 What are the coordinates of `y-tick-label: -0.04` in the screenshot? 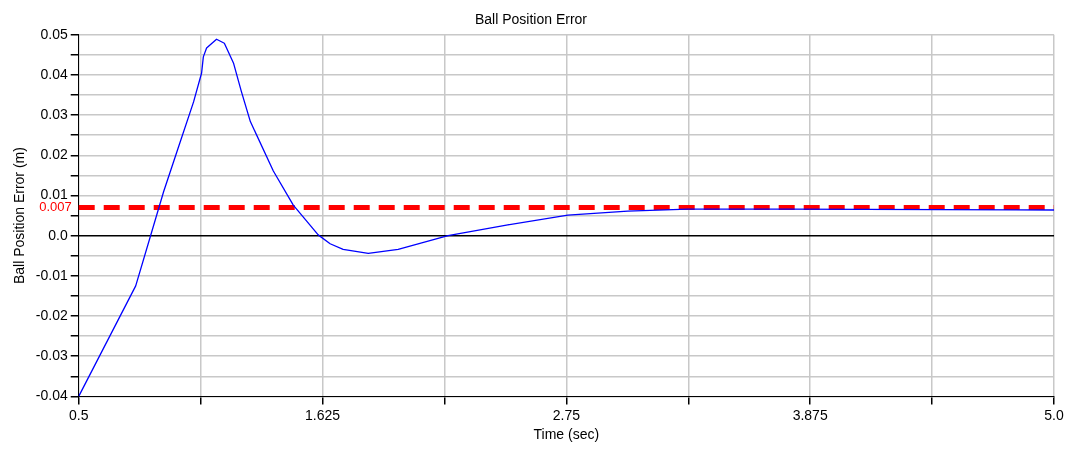 It's located at (51, 395).